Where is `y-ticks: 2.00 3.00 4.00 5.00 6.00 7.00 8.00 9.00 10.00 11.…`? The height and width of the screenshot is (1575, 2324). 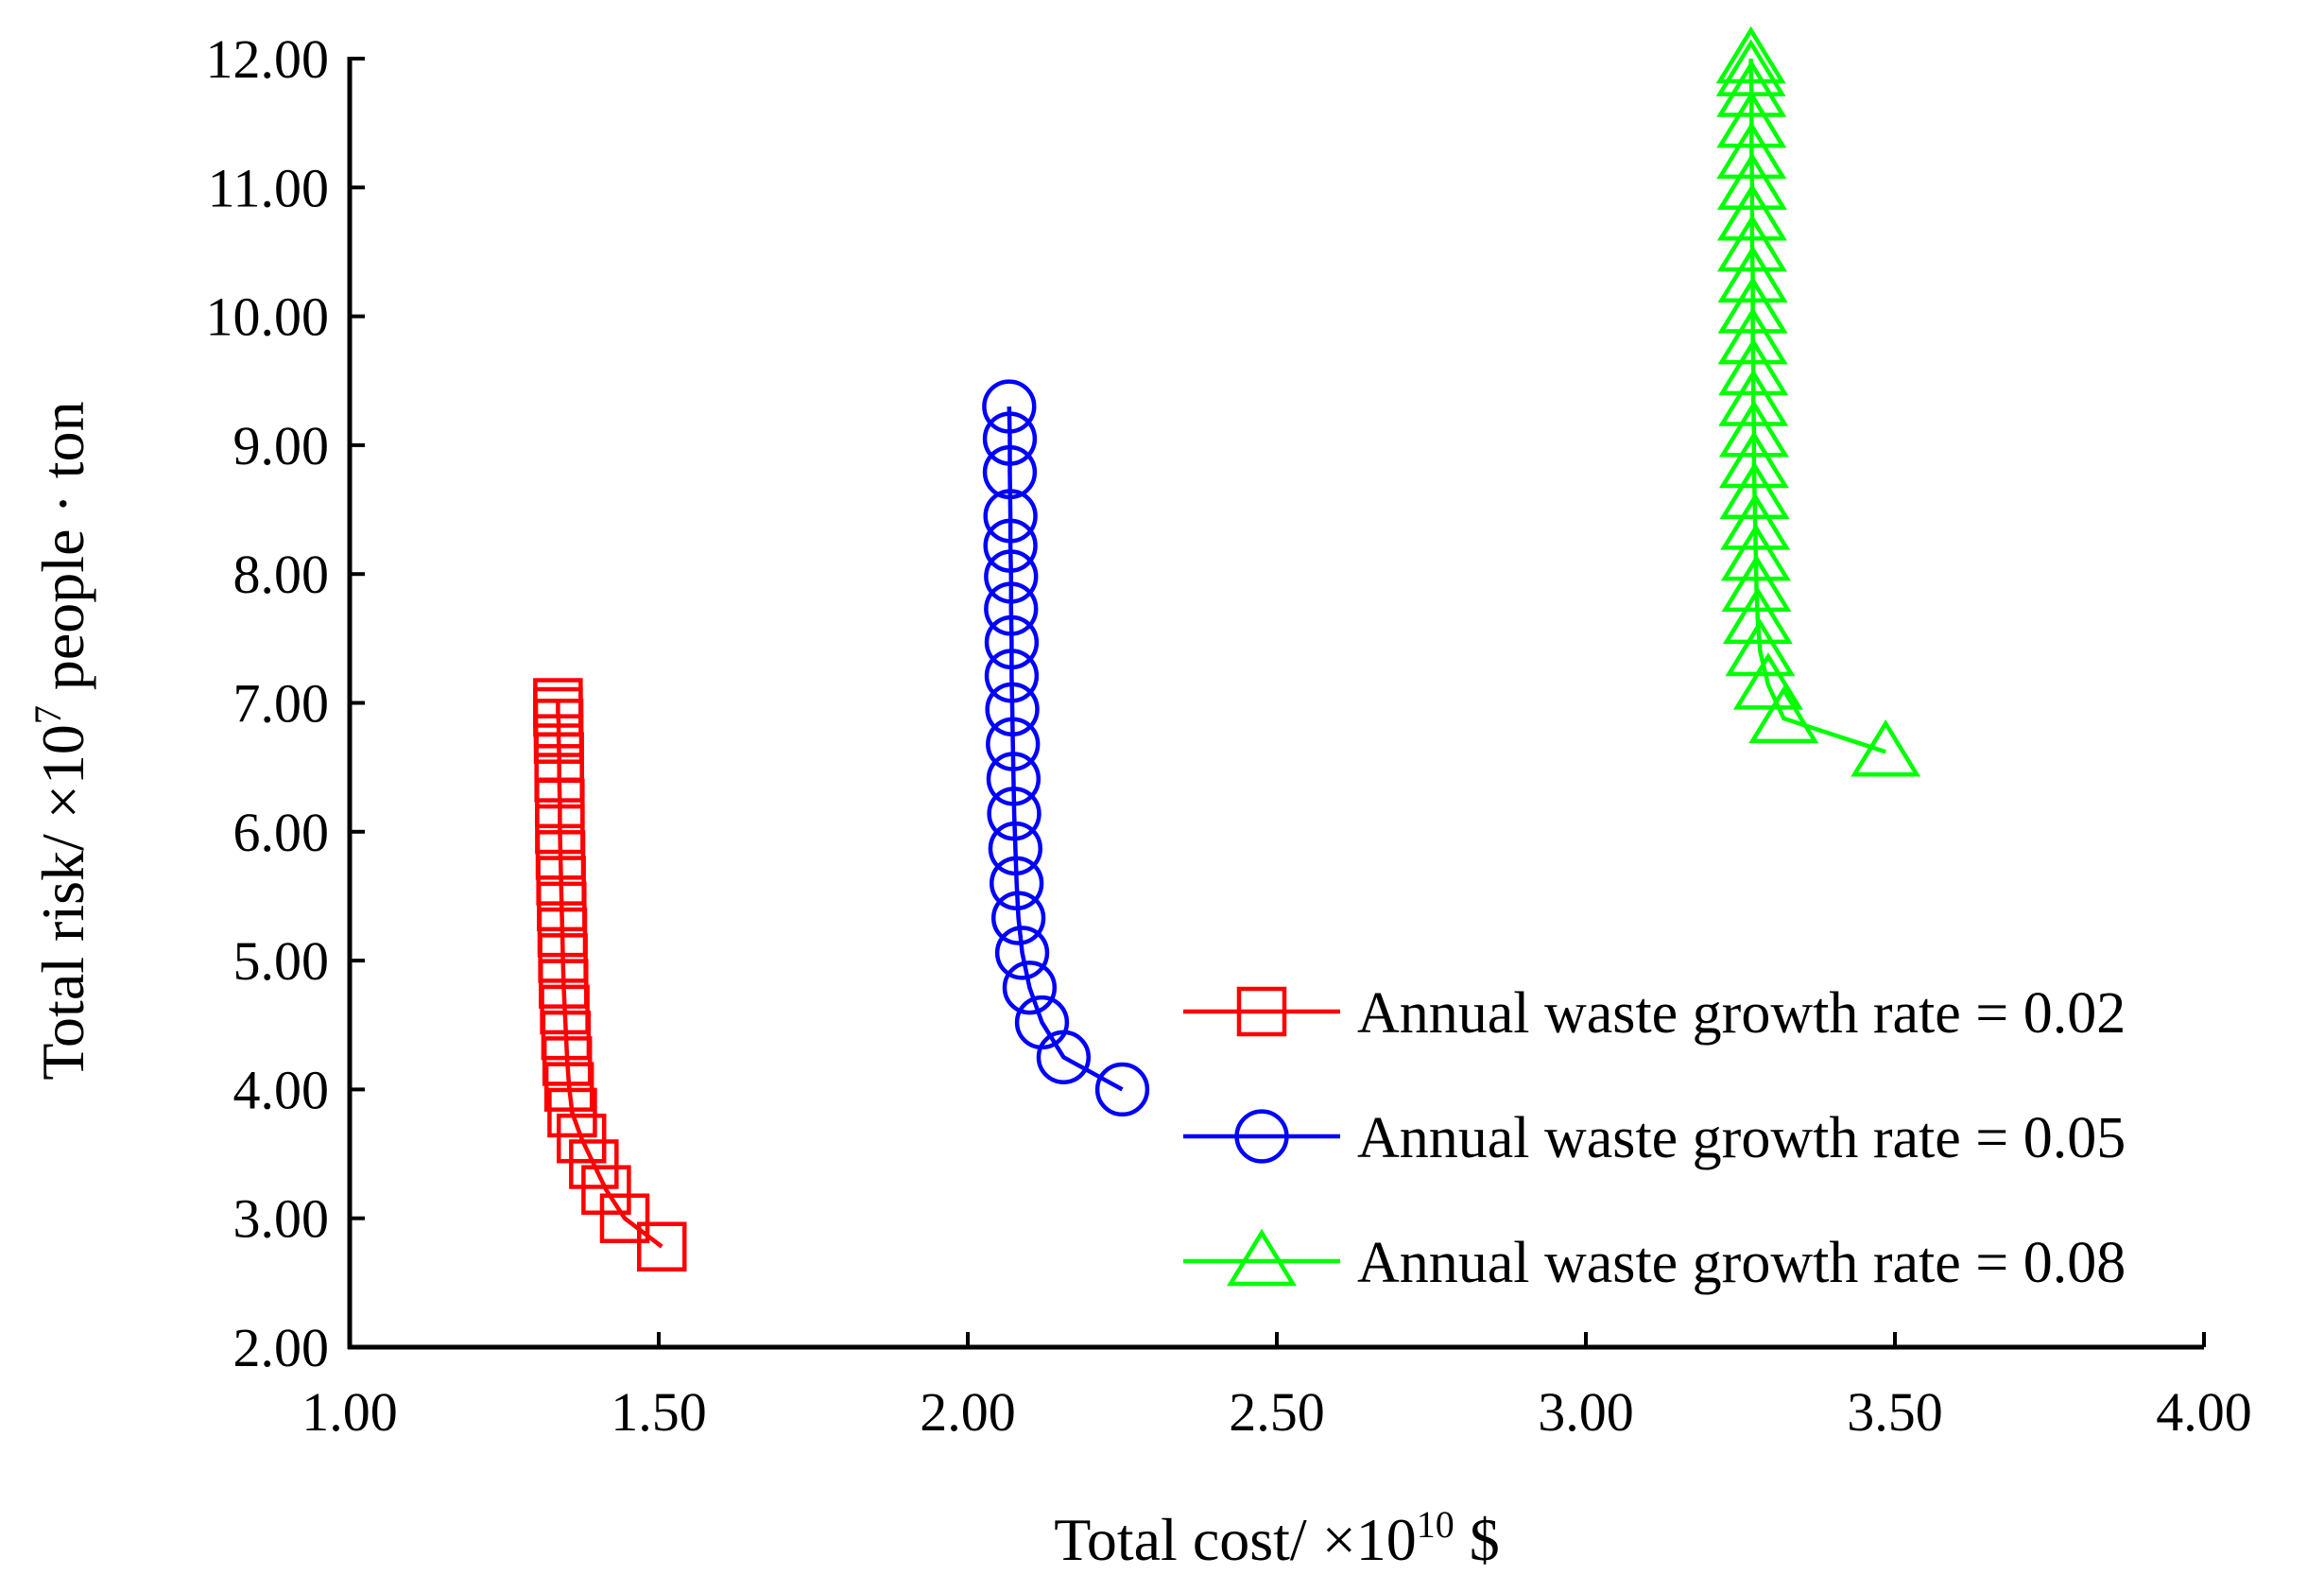 y-ticks: 2.00 3.00 4.00 5.00 6.00 7.00 8.00 9.00 10.00 11.… is located at coordinates (286, 703).